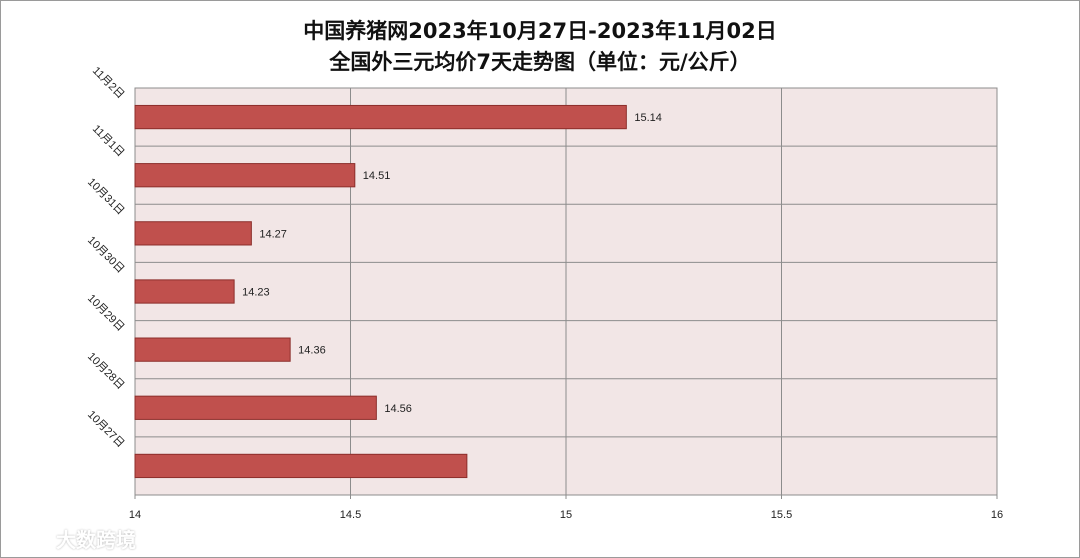  Describe the element at coordinates (648, 118) in the screenshot. I see `data-label: 15.14` at that location.